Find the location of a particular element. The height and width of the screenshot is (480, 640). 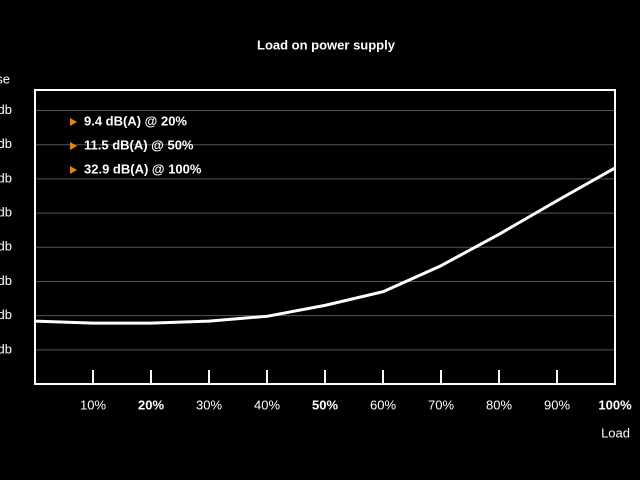

x-tick-label: 30% is located at coordinates (209, 404).